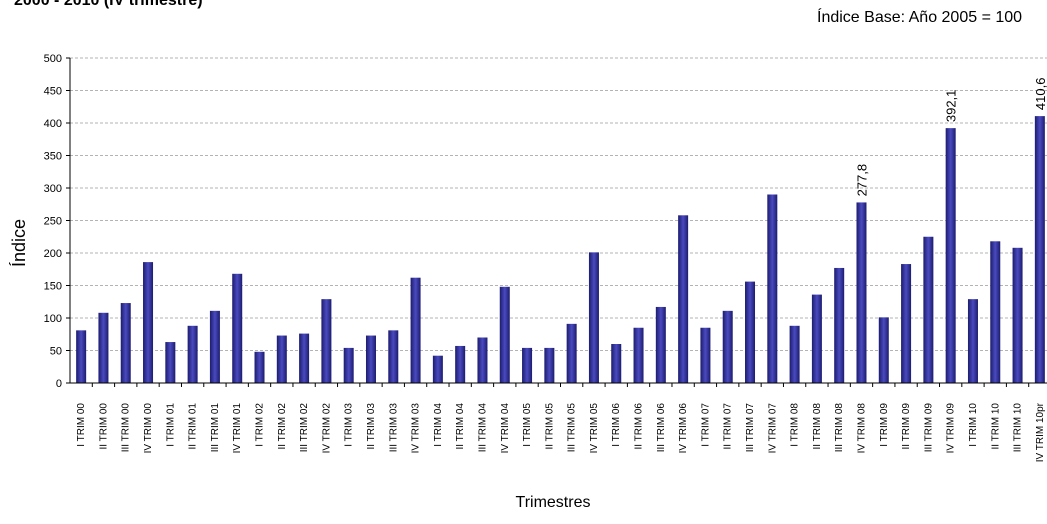 The image size is (1047, 524). I want to click on x-tick-label: II TRIM 00, so click(103, 426).